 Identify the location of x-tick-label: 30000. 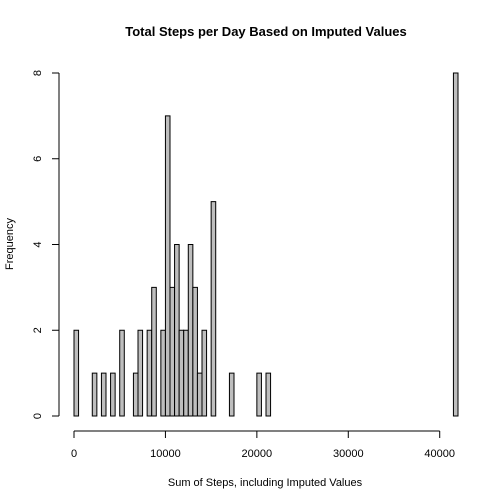
(348, 454).